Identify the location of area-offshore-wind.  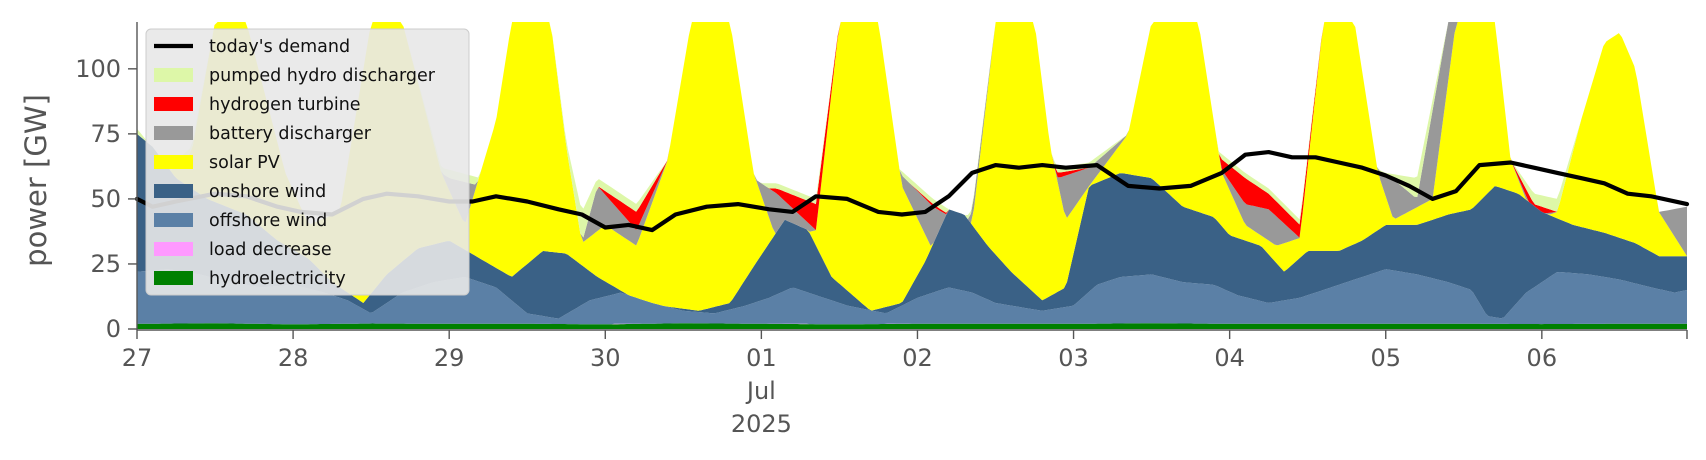
(912, 297).